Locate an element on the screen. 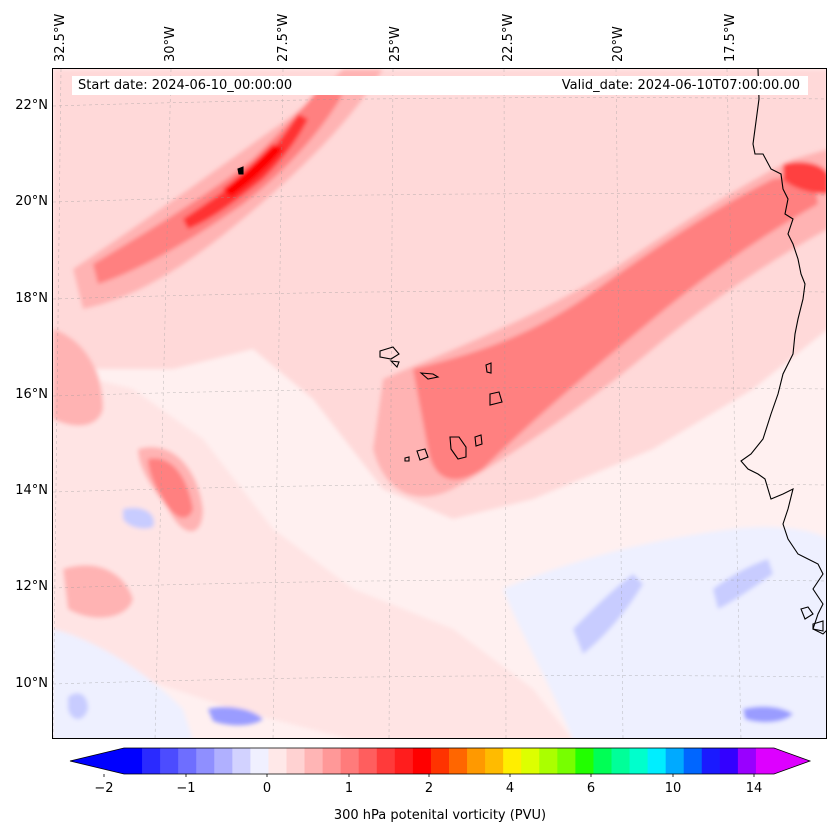  colorbar-tick-label: 10 is located at coordinates (673, 788).